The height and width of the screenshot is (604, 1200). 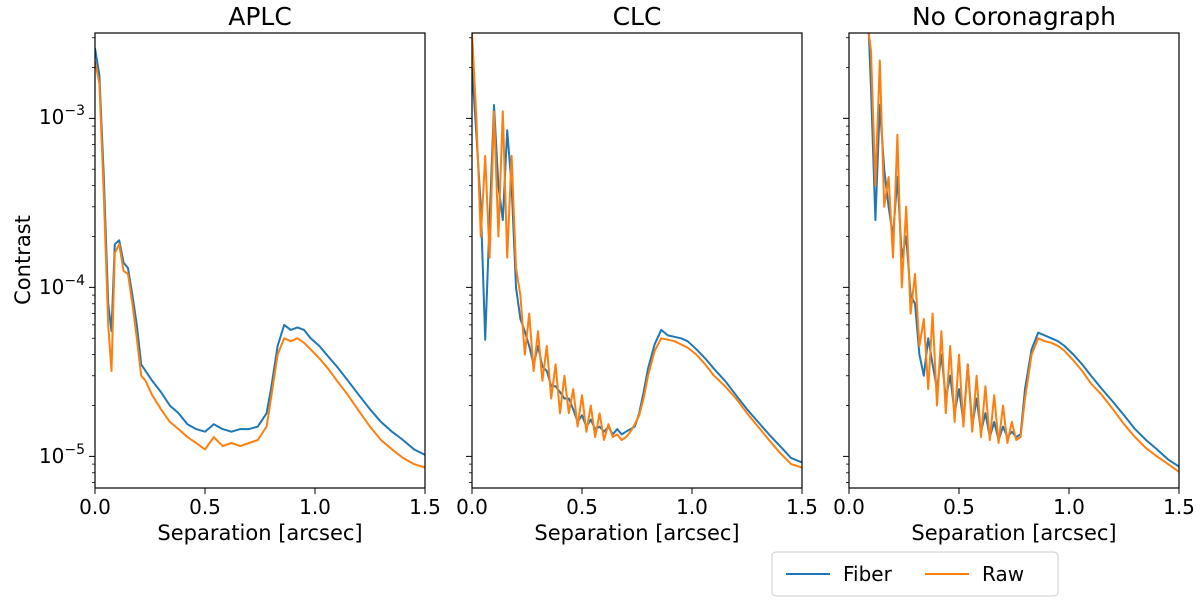 What do you see at coordinates (62, 286) in the screenshot?
I see `y-tick-label: 10⁻⁴` at bounding box center [62, 286].